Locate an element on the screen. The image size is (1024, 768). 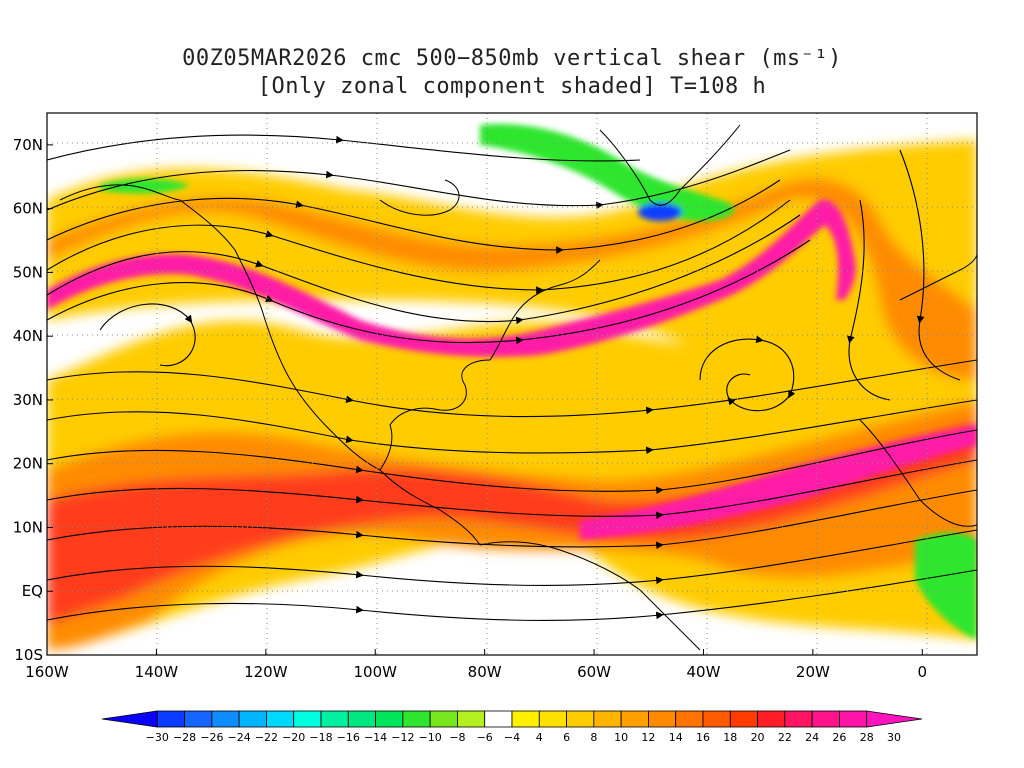
colorbar-label: 10 is located at coordinates (621, 737).